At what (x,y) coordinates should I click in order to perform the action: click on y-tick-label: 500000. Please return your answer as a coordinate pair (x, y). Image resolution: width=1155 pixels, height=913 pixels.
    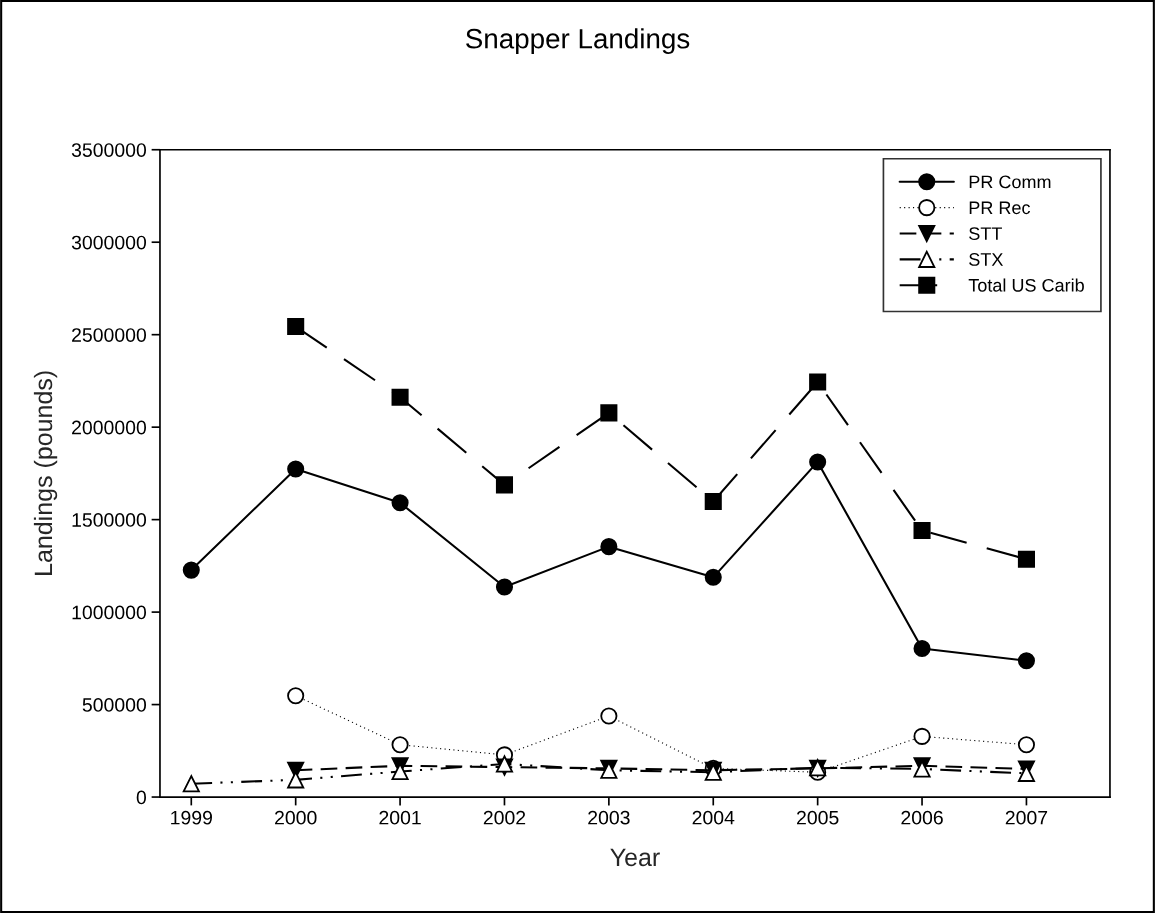
    Looking at the image, I should click on (114, 705).